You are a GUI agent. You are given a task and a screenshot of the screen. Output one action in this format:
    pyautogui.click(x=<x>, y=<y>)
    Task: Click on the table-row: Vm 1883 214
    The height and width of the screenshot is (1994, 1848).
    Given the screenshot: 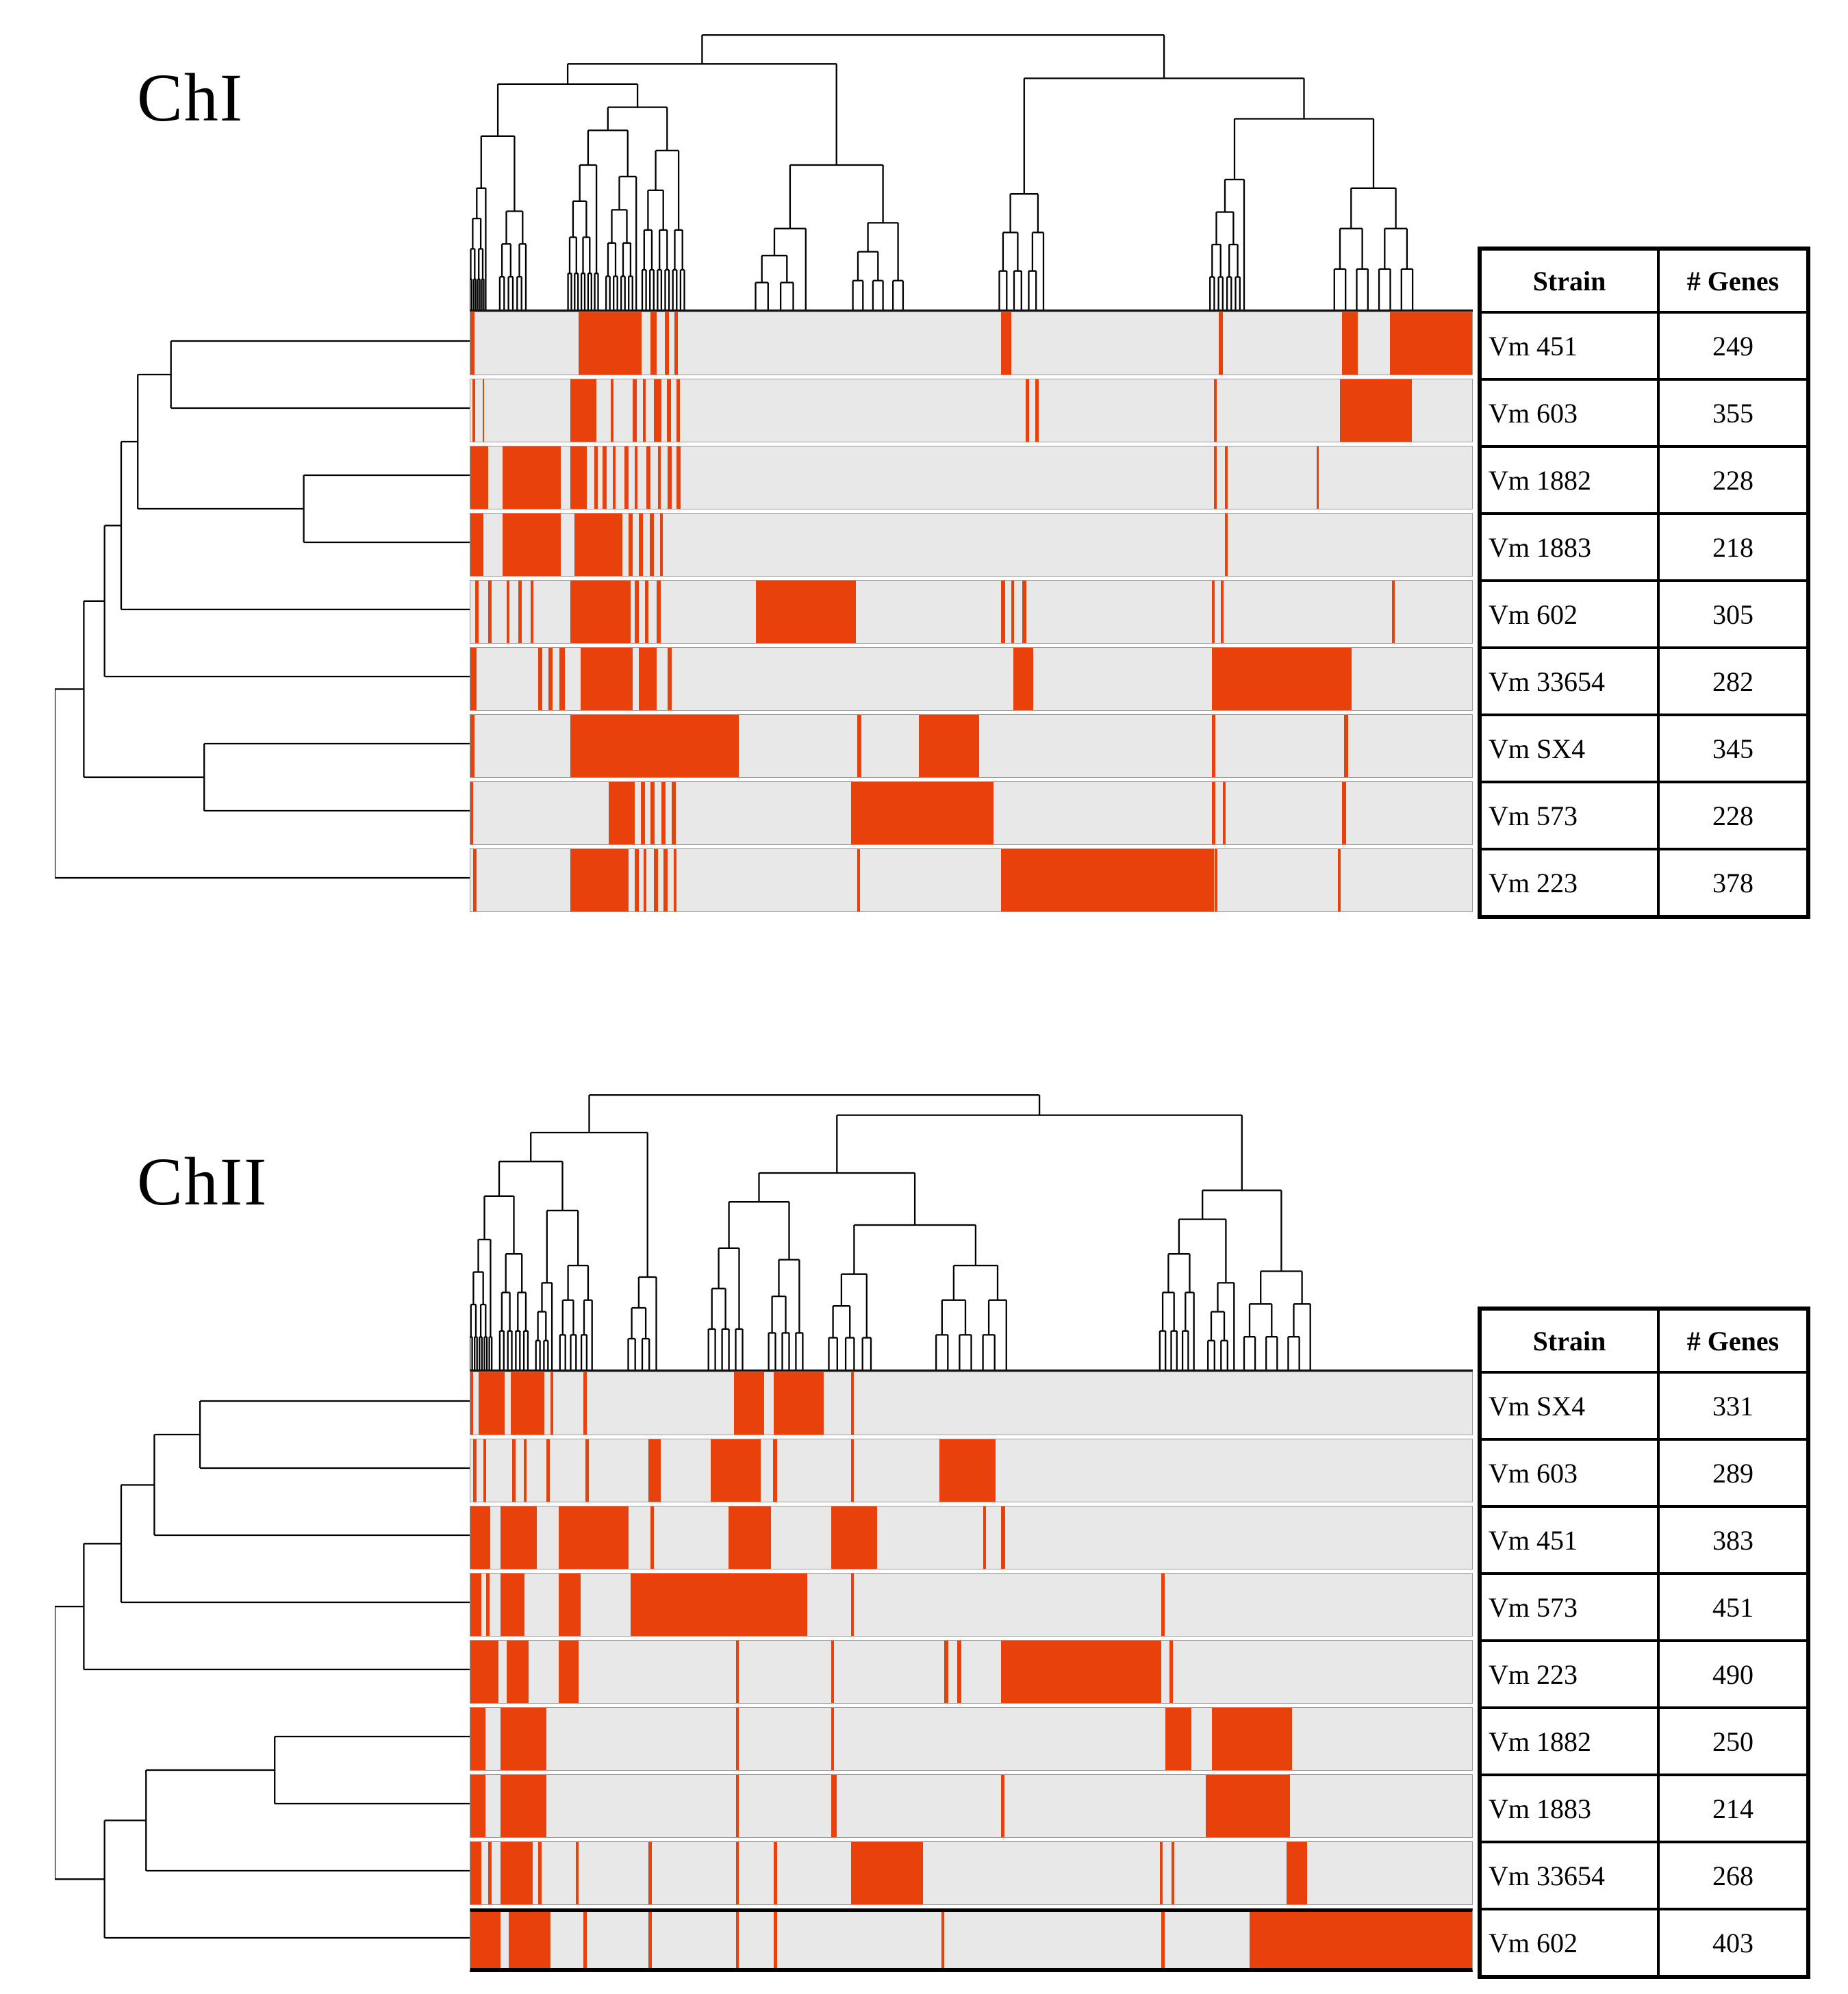 What is the action you would take?
    pyautogui.click(x=1644, y=1808)
    